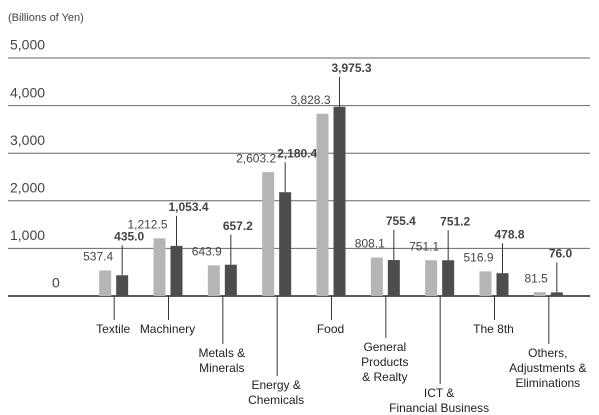  Describe the element at coordinates (238, 226) in the screenshot. I see `value-label: 657.2` at that location.